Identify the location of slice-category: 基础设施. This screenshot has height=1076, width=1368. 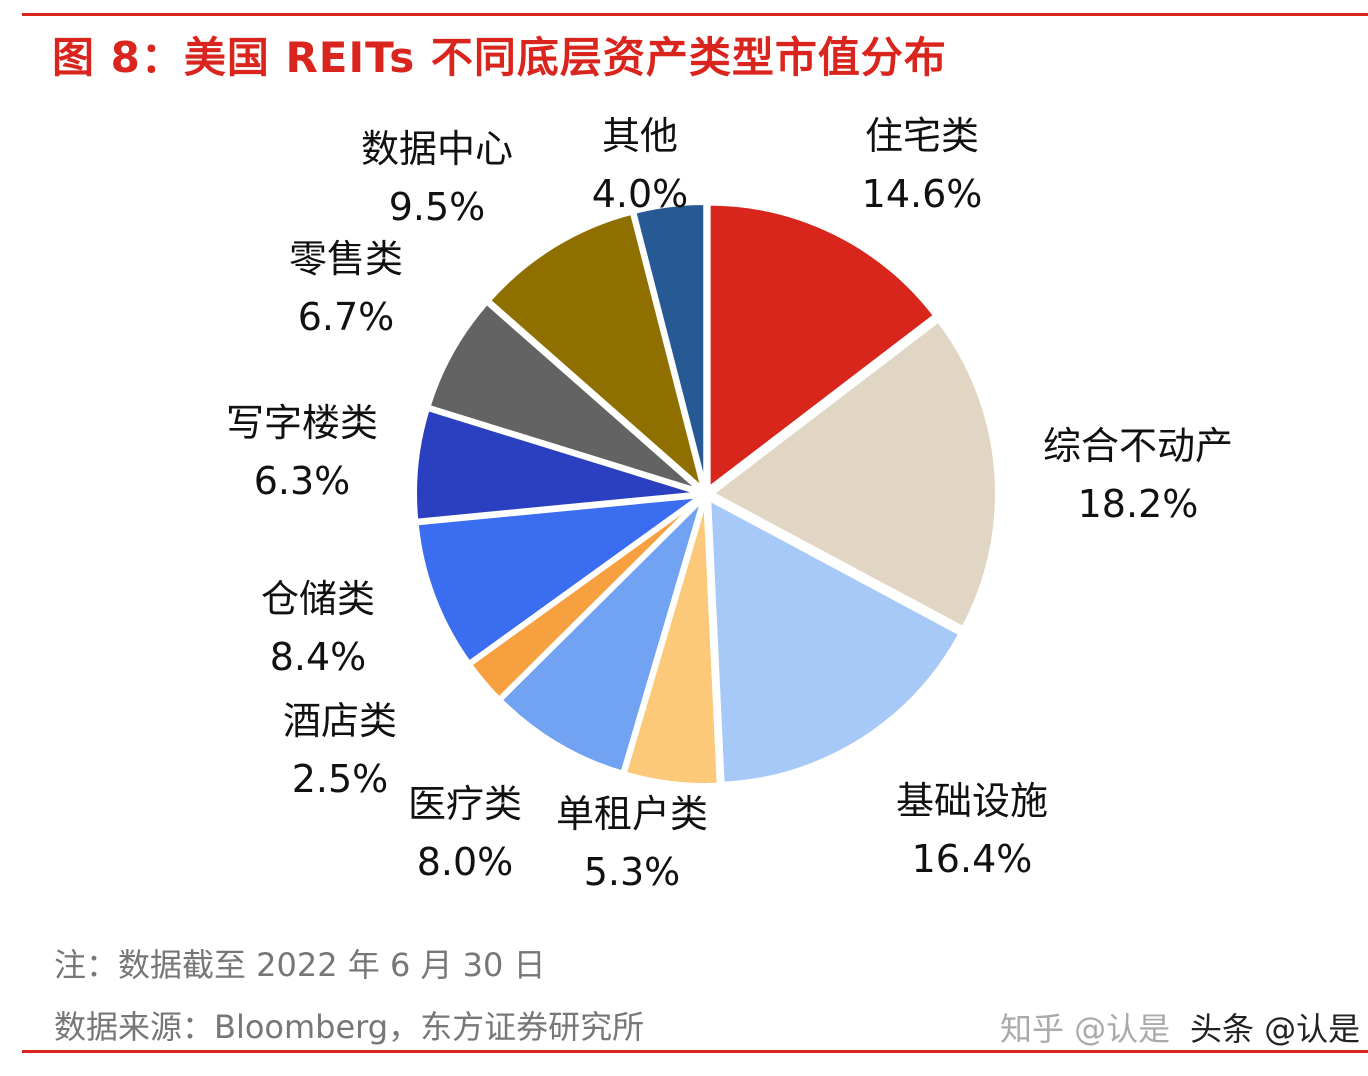
(972, 801).